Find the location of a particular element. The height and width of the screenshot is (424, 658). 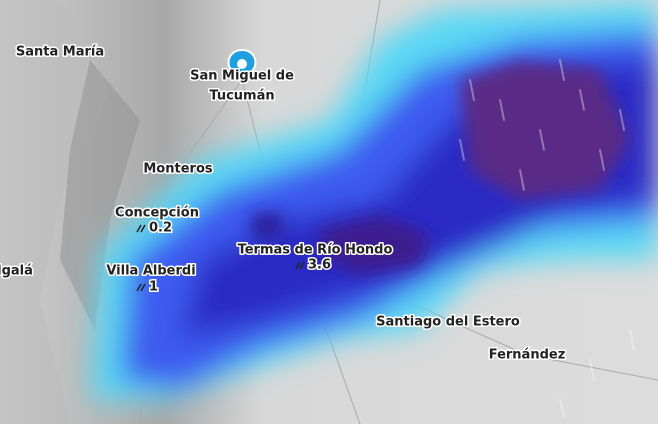

place-label: San Miguel de is located at coordinates (242, 76).